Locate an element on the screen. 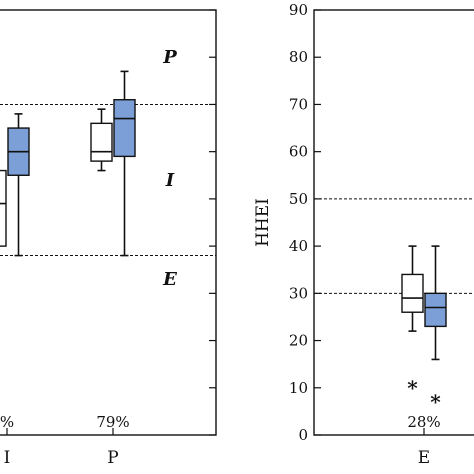 This screenshot has height=474, width=474. y-tick-label: 30 is located at coordinates (298, 293).